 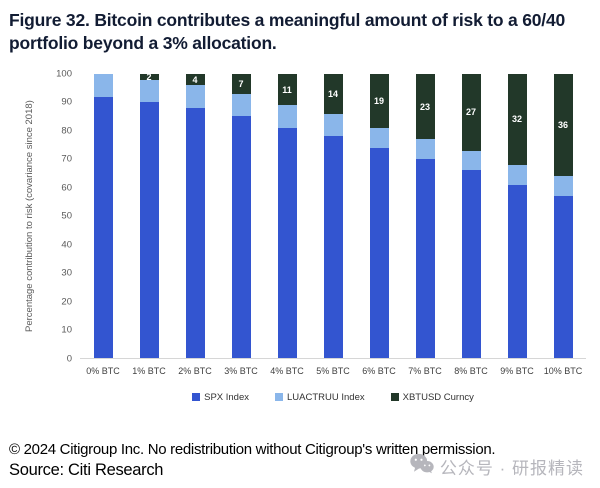 I want to click on legend-item: XBTUSD Curncy, so click(x=432, y=397).